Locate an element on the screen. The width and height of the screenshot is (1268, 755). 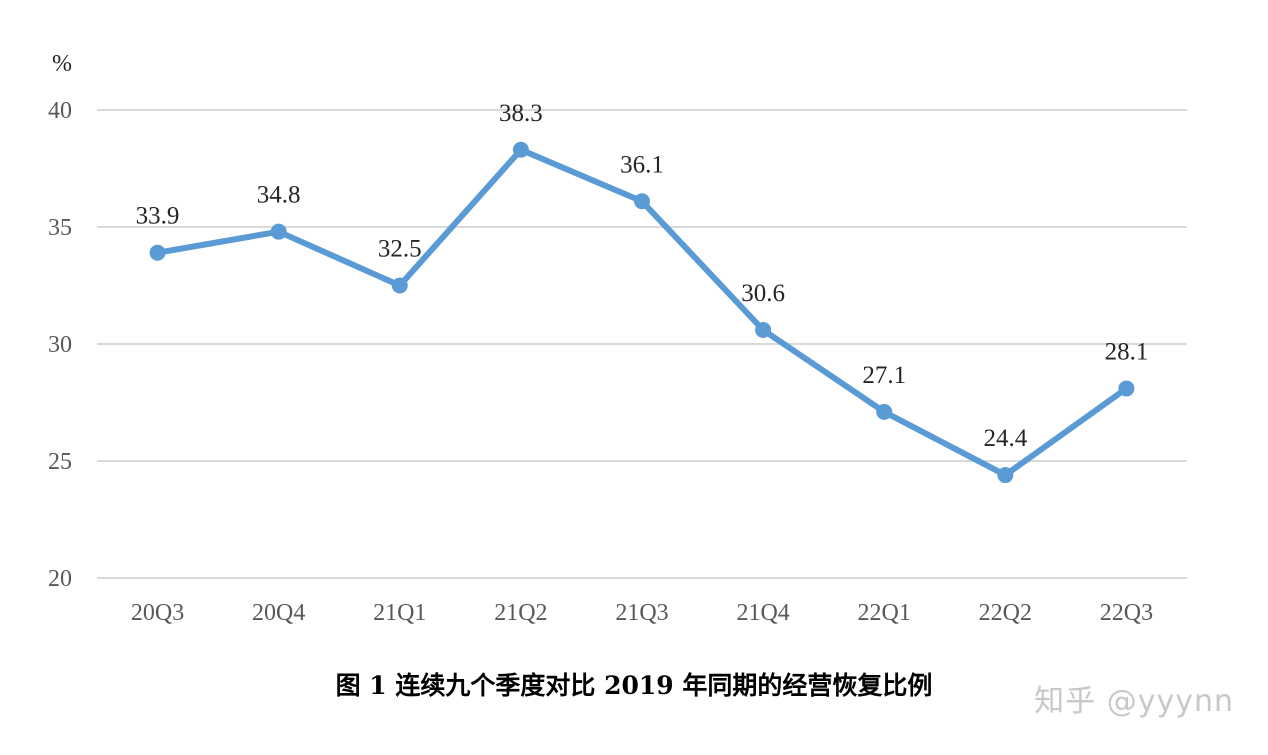
y-tick-label: 25 is located at coordinates (60, 462).